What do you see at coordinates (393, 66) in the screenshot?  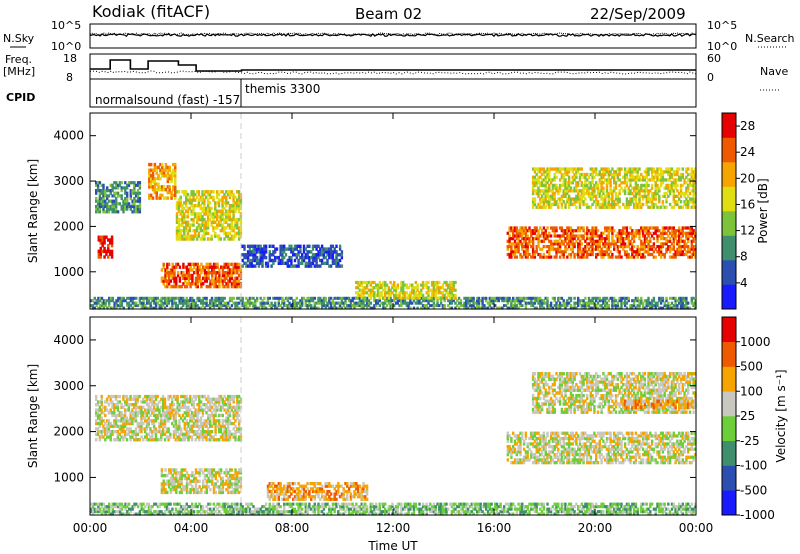 I see `freq-frame` at bounding box center [393, 66].